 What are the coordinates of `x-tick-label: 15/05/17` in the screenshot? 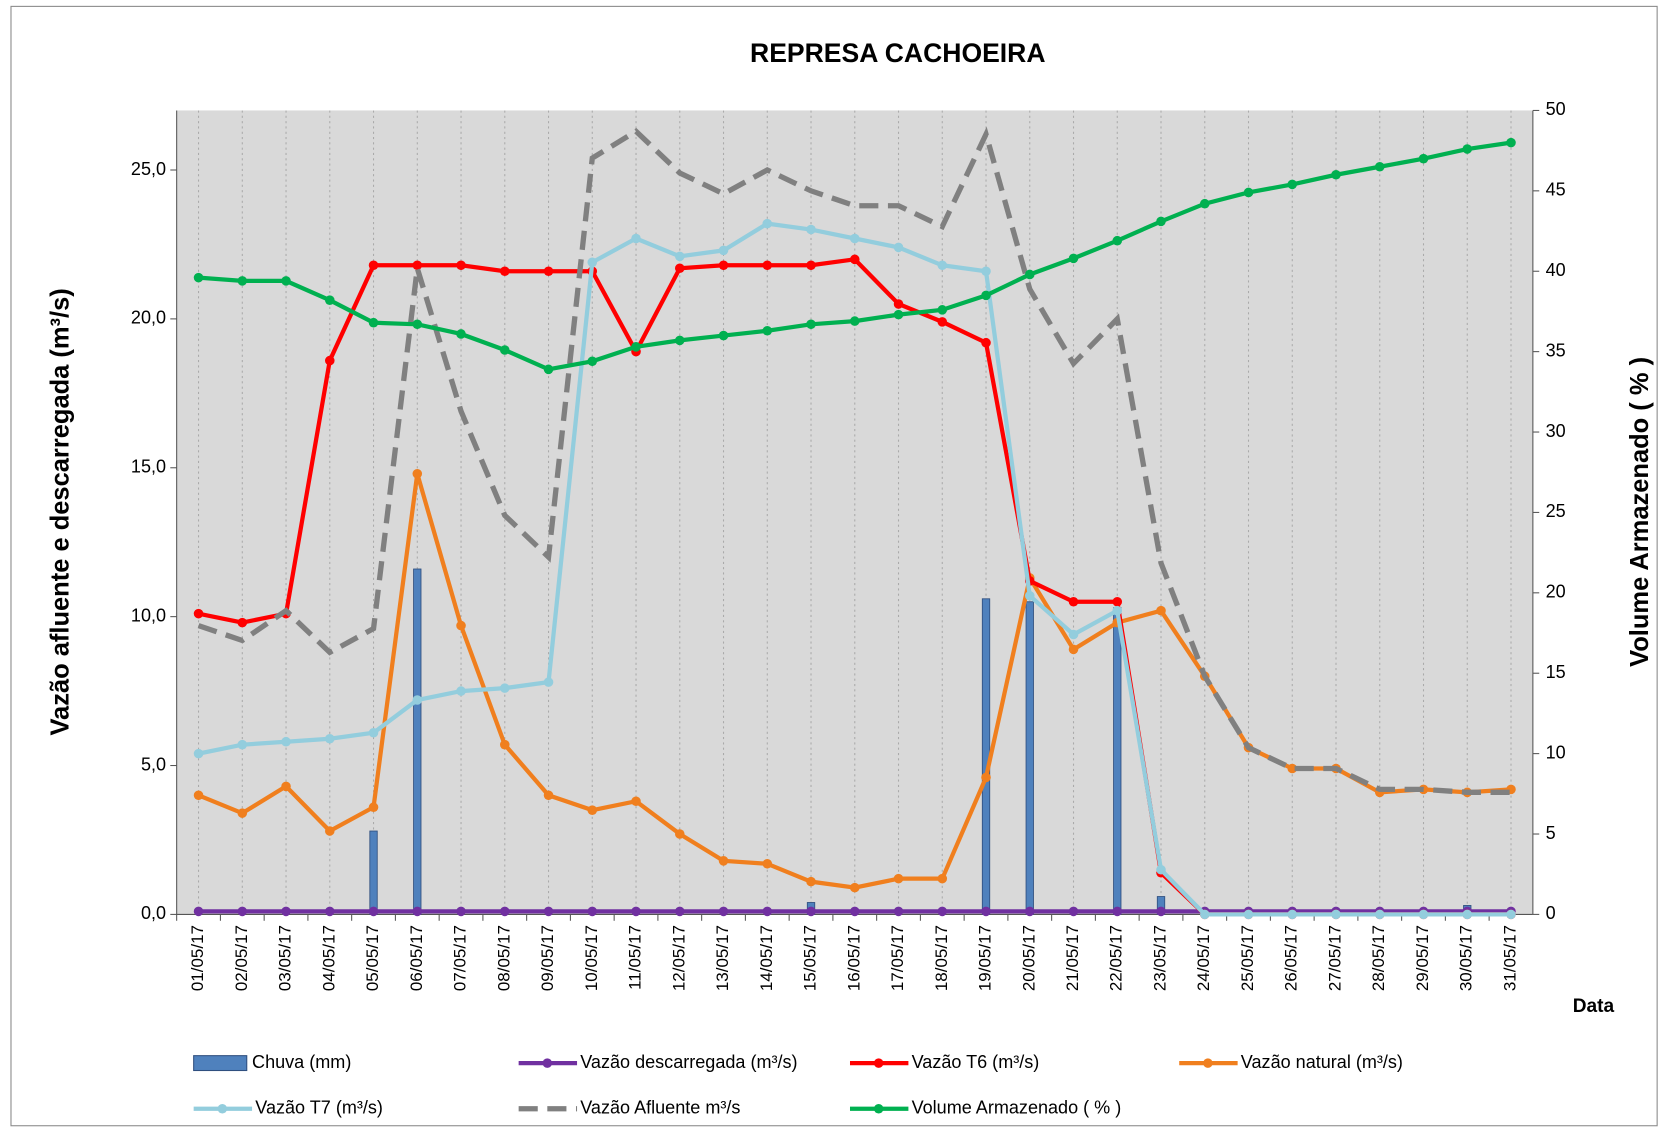 It's located at (810, 958).